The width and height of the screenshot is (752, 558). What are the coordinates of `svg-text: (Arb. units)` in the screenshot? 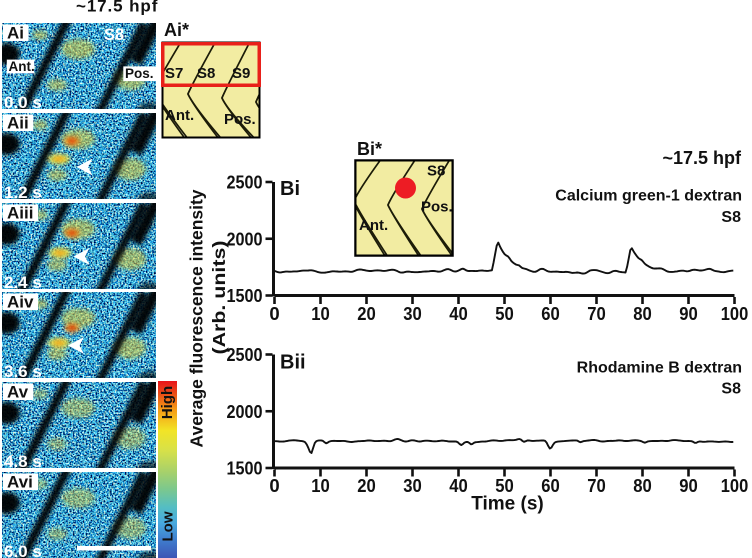 It's located at (219, 298).